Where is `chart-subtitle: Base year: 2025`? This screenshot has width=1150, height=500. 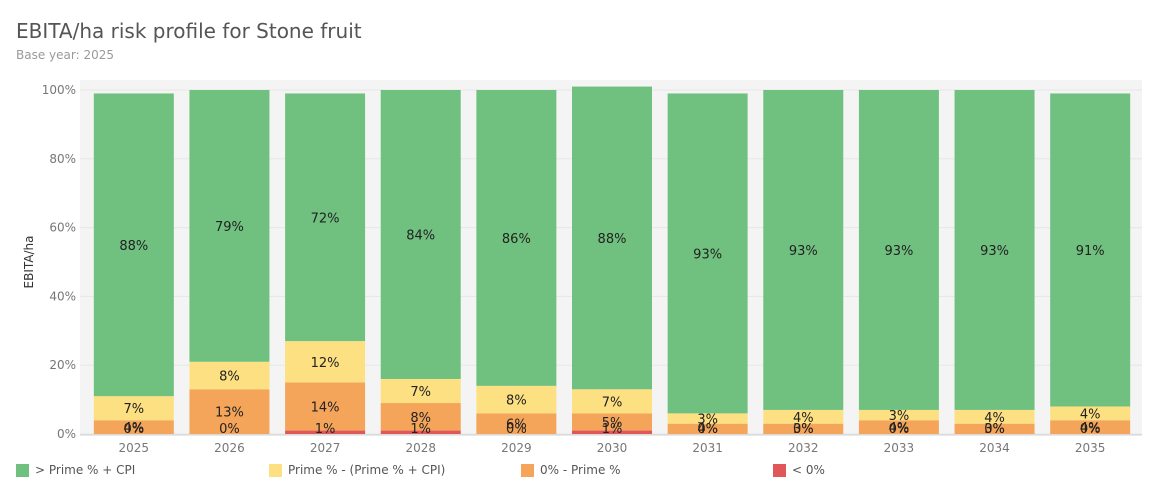
chart-subtitle: Base year: 2025 is located at coordinates (65, 55).